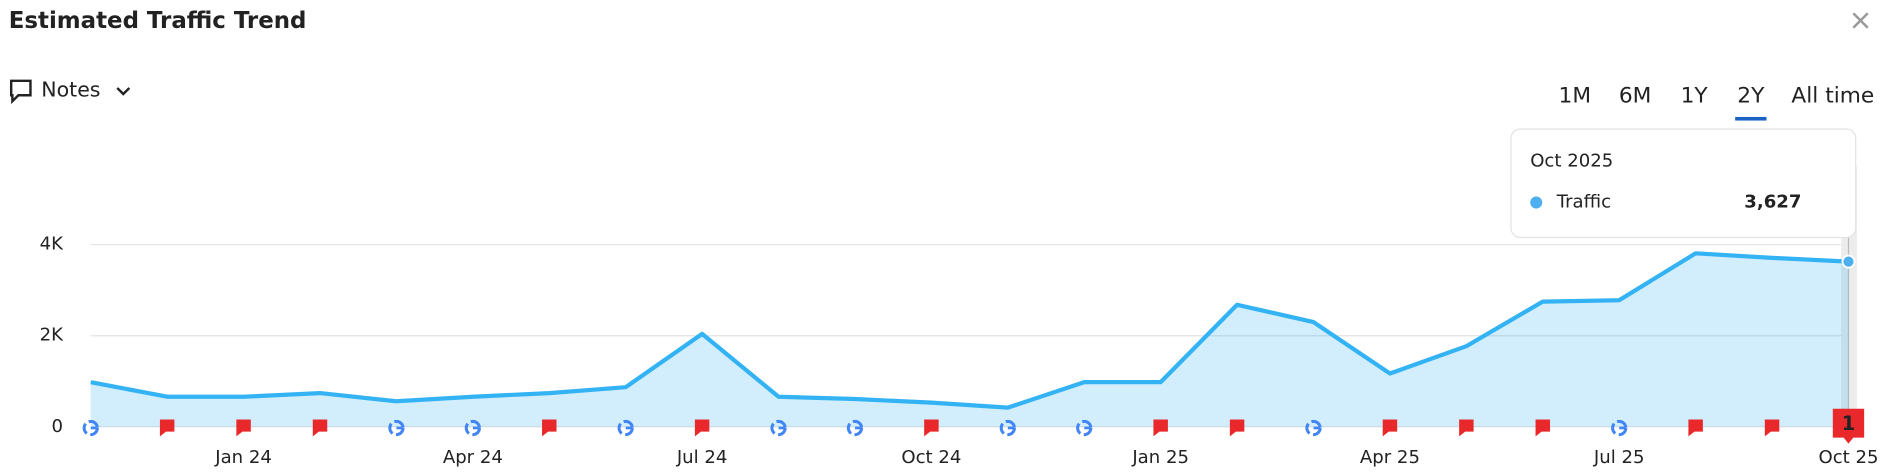 Image resolution: width=1891 pixels, height=475 pixels. Describe the element at coordinates (1583, 202) in the screenshot. I see `tooltip-series: Traffic` at that location.